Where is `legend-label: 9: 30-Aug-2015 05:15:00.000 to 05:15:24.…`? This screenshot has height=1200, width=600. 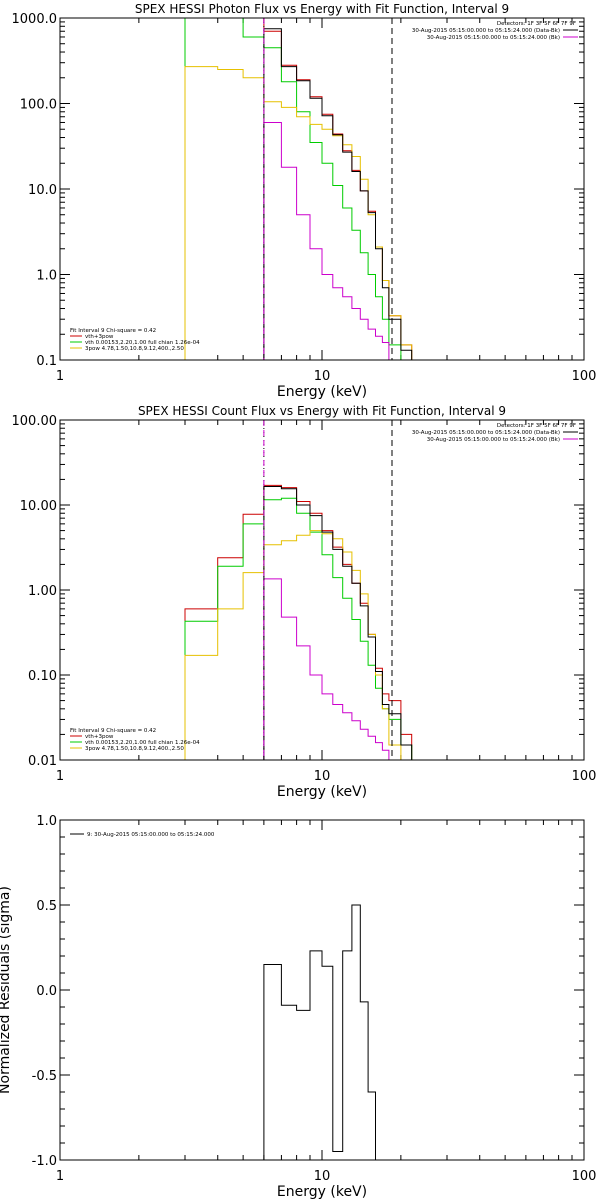 legend-label: 9: 30-Aug-2015 05:15:00.000 to 05:15:24.… is located at coordinates (151, 835).